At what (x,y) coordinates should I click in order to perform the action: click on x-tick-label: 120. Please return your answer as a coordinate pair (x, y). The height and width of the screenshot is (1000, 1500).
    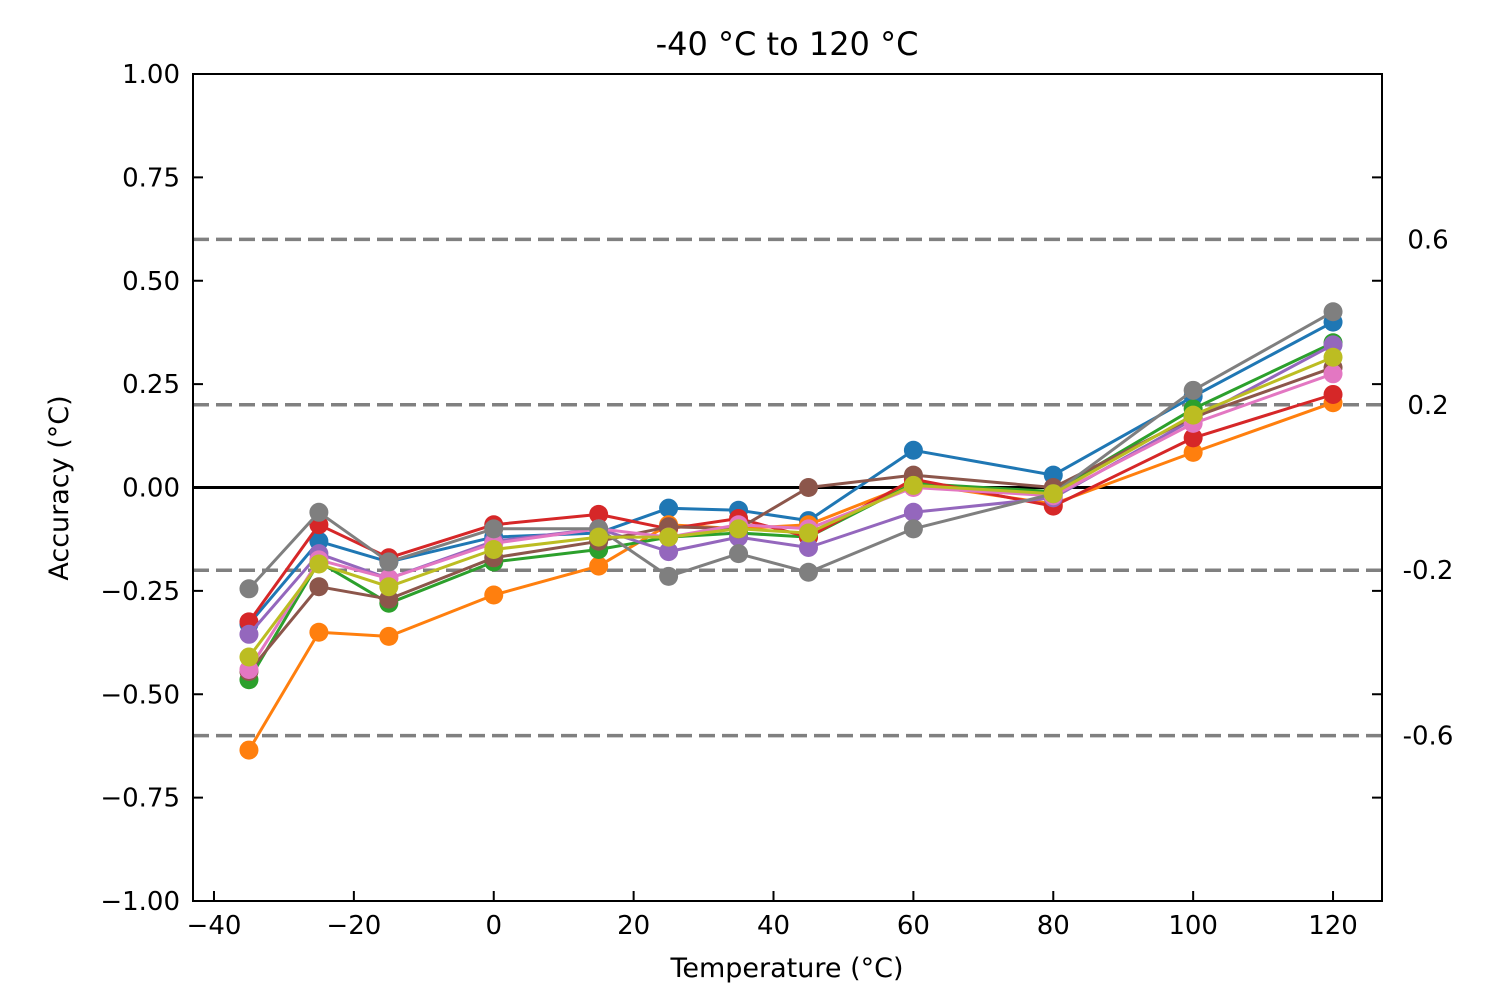
    Looking at the image, I should click on (1333, 926).